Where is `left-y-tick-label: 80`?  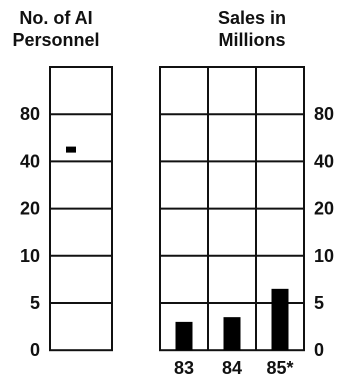
left-y-tick-label: 80 is located at coordinates (30, 114).